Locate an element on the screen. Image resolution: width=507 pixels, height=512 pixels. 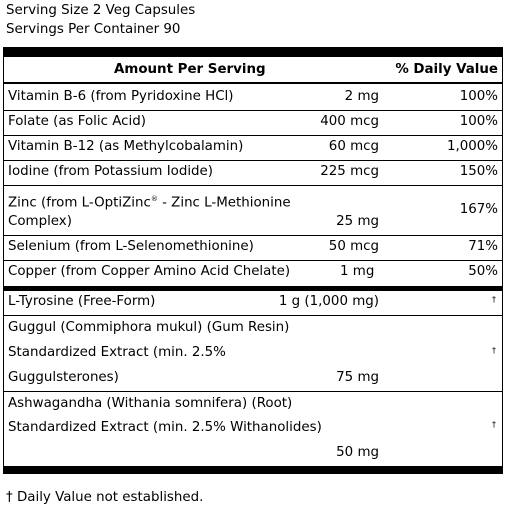
nutrient-amount: 25 mg is located at coordinates (357, 221).